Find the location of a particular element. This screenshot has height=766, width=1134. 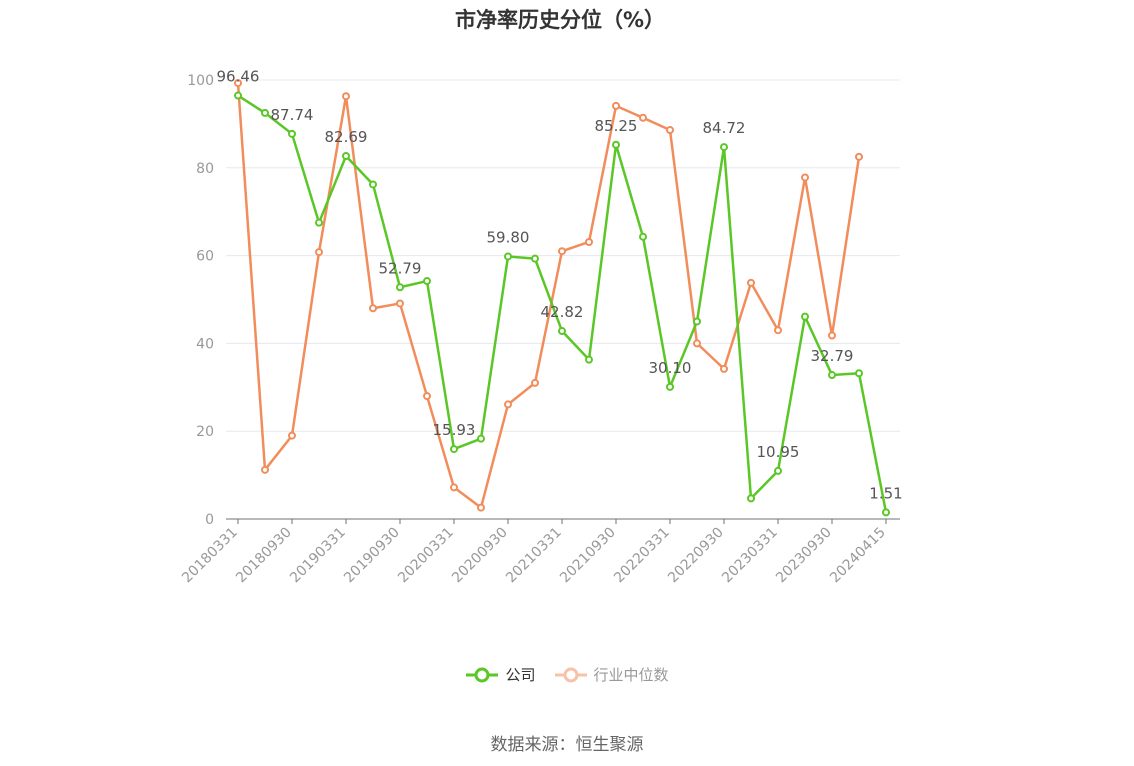

data-label: 87.74 is located at coordinates (292, 115).